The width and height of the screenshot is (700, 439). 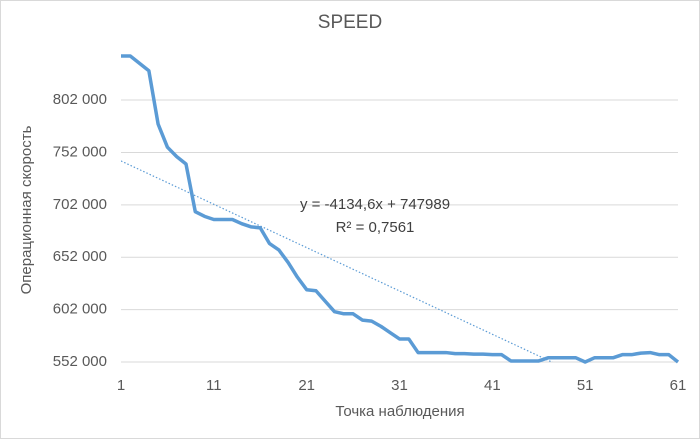 I want to click on x-tick-label: 41, so click(x=492, y=385).